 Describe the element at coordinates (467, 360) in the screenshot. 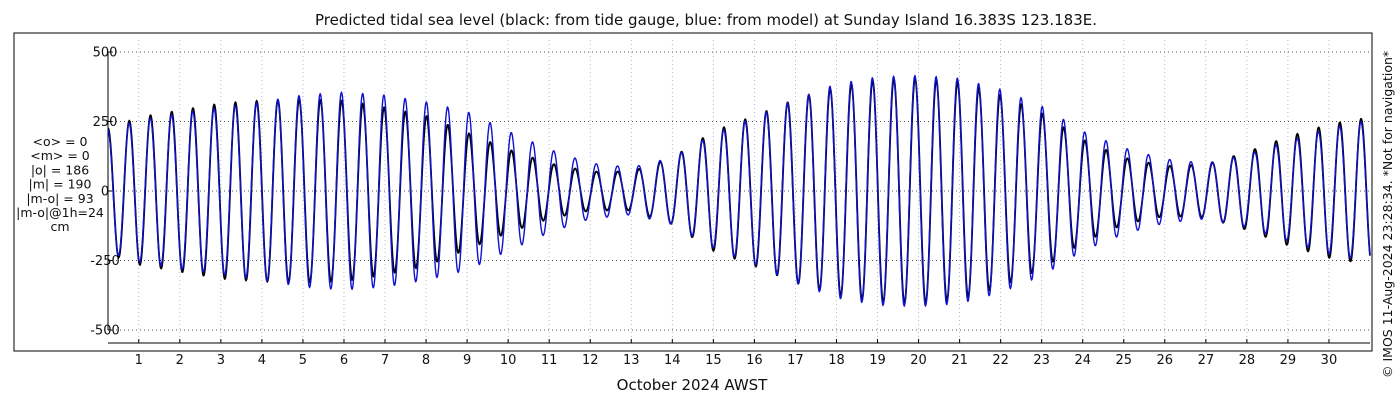

I see `x-tick-label-8: 9` at that location.